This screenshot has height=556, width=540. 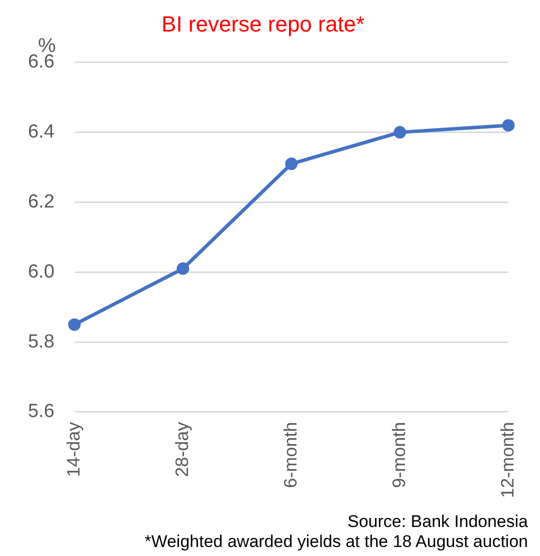 What do you see at coordinates (182, 450) in the screenshot?
I see `x-tick-label: 28-day` at bounding box center [182, 450].